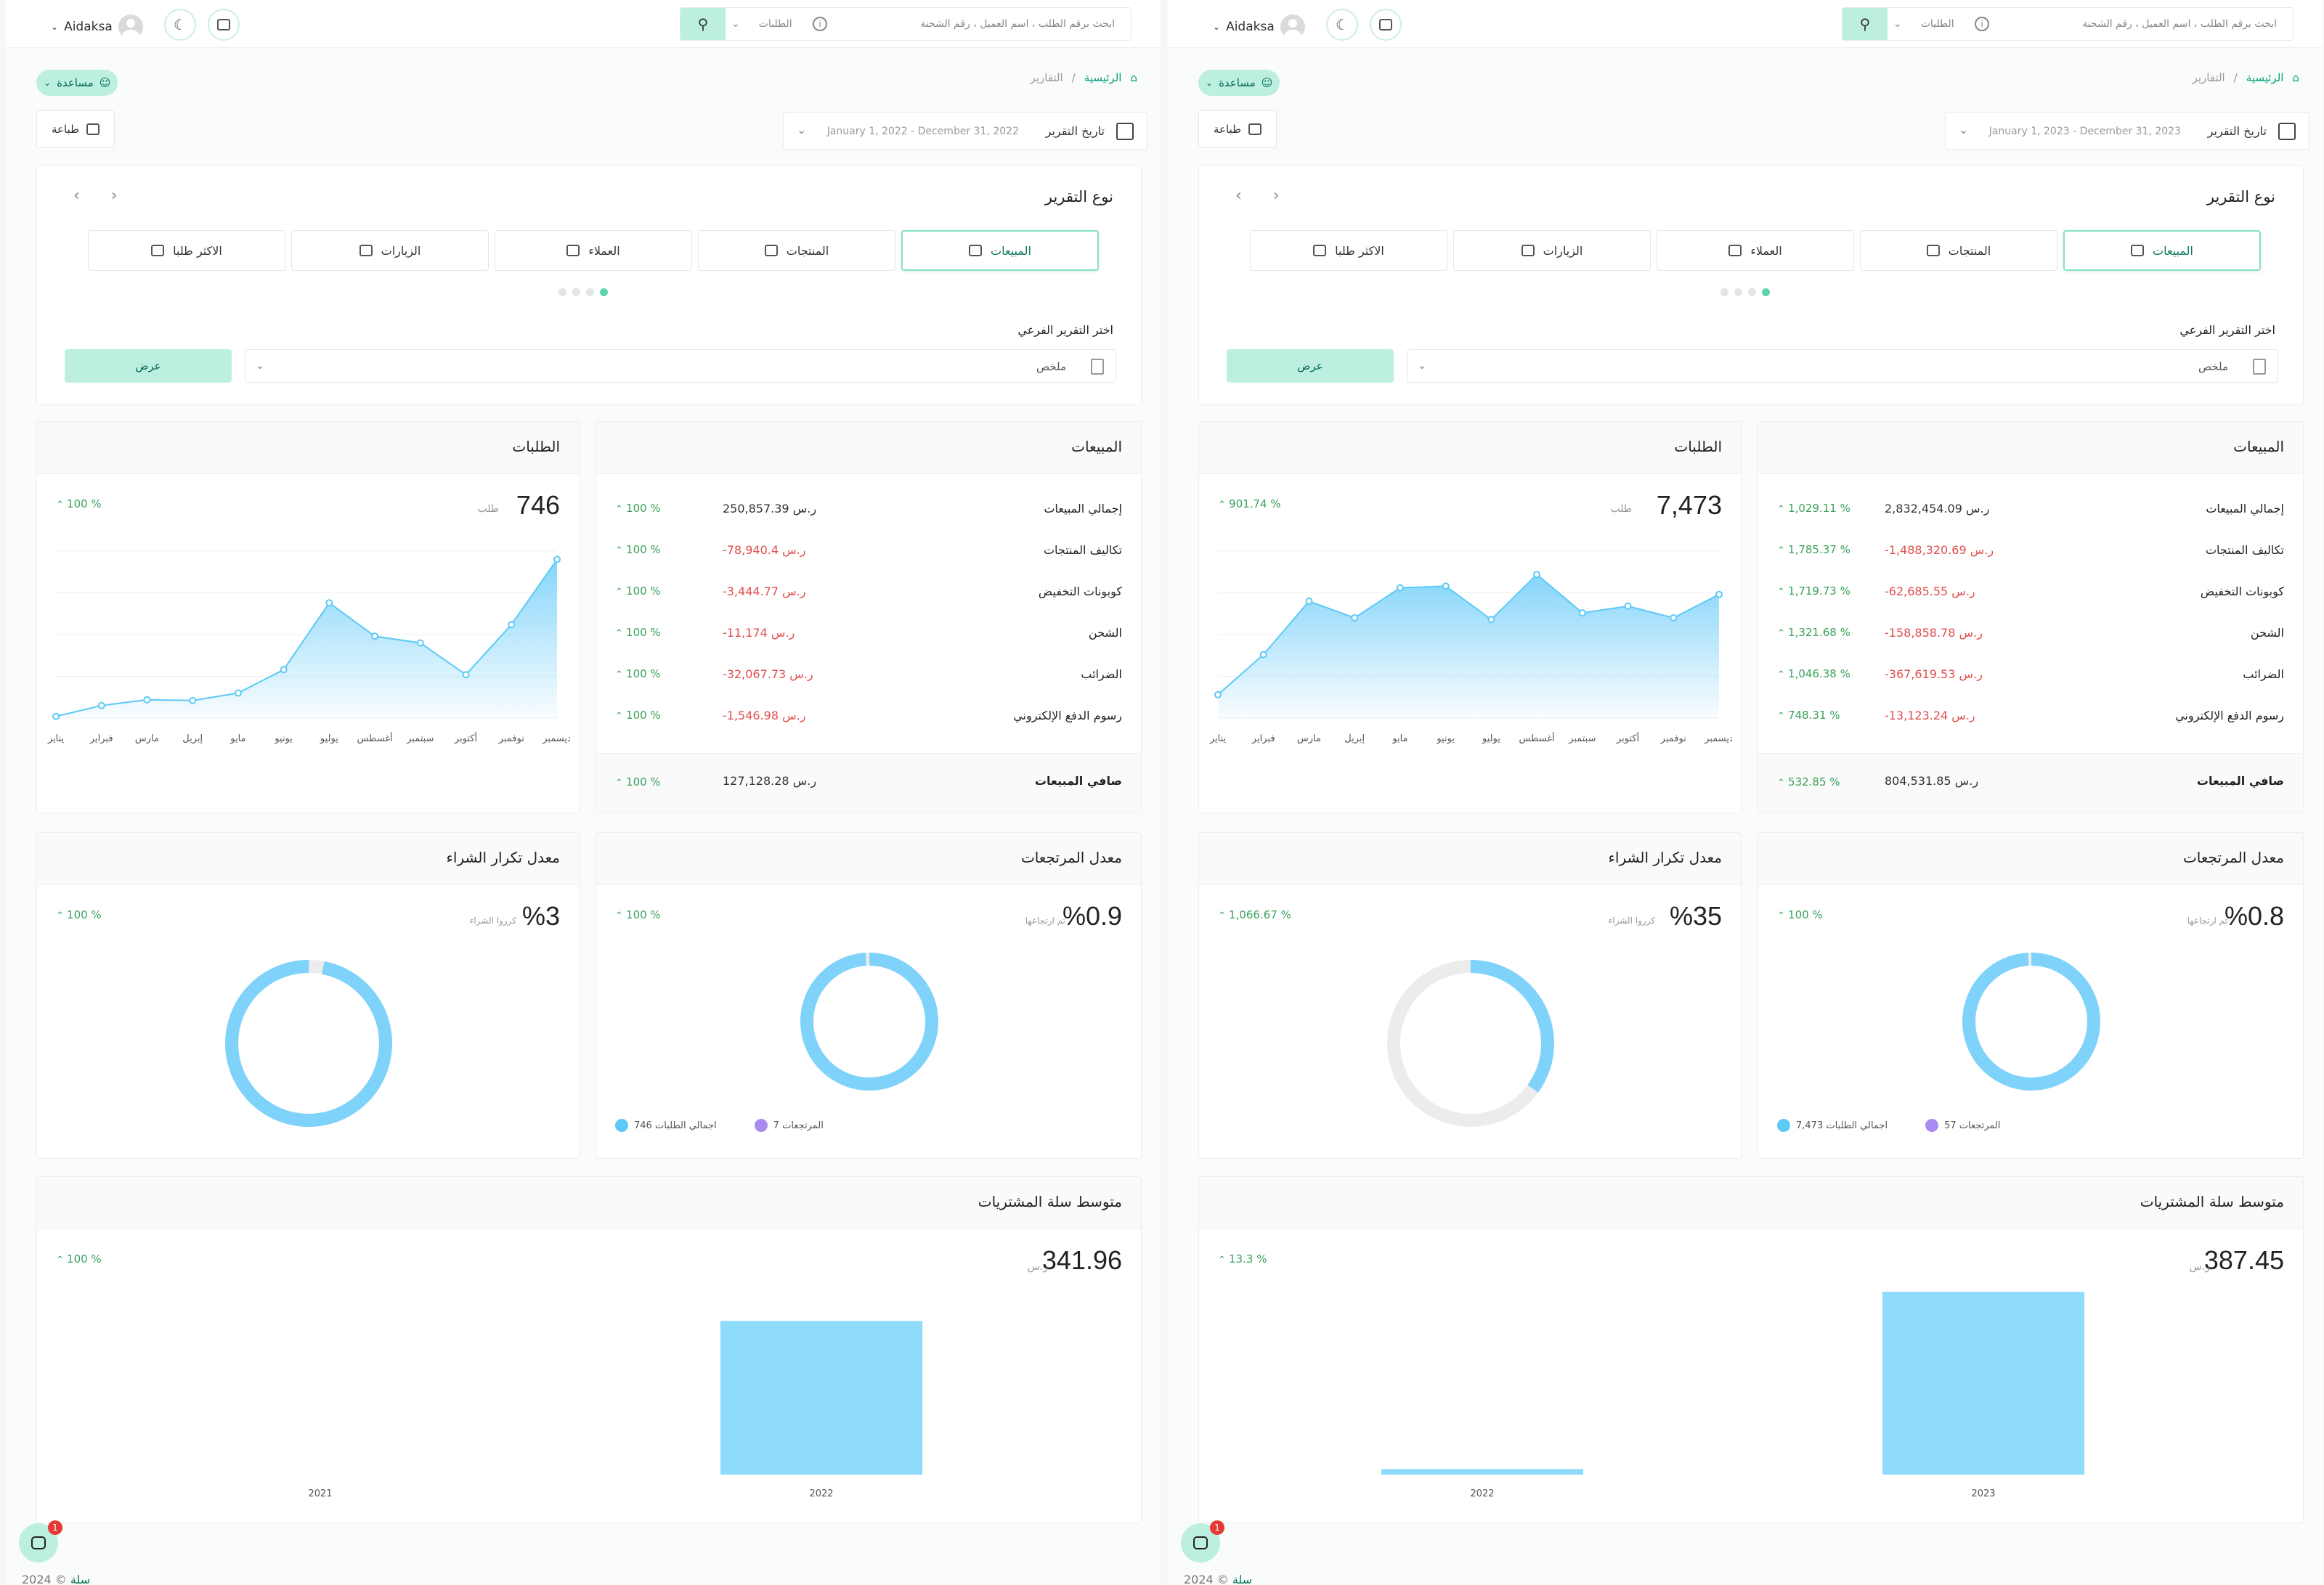 The width and height of the screenshot is (2324, 1585). What do you see at coordinates (147, 739) in the screenshot?
I see `x-tick-label: مارس` at bounding box center [147, 739].